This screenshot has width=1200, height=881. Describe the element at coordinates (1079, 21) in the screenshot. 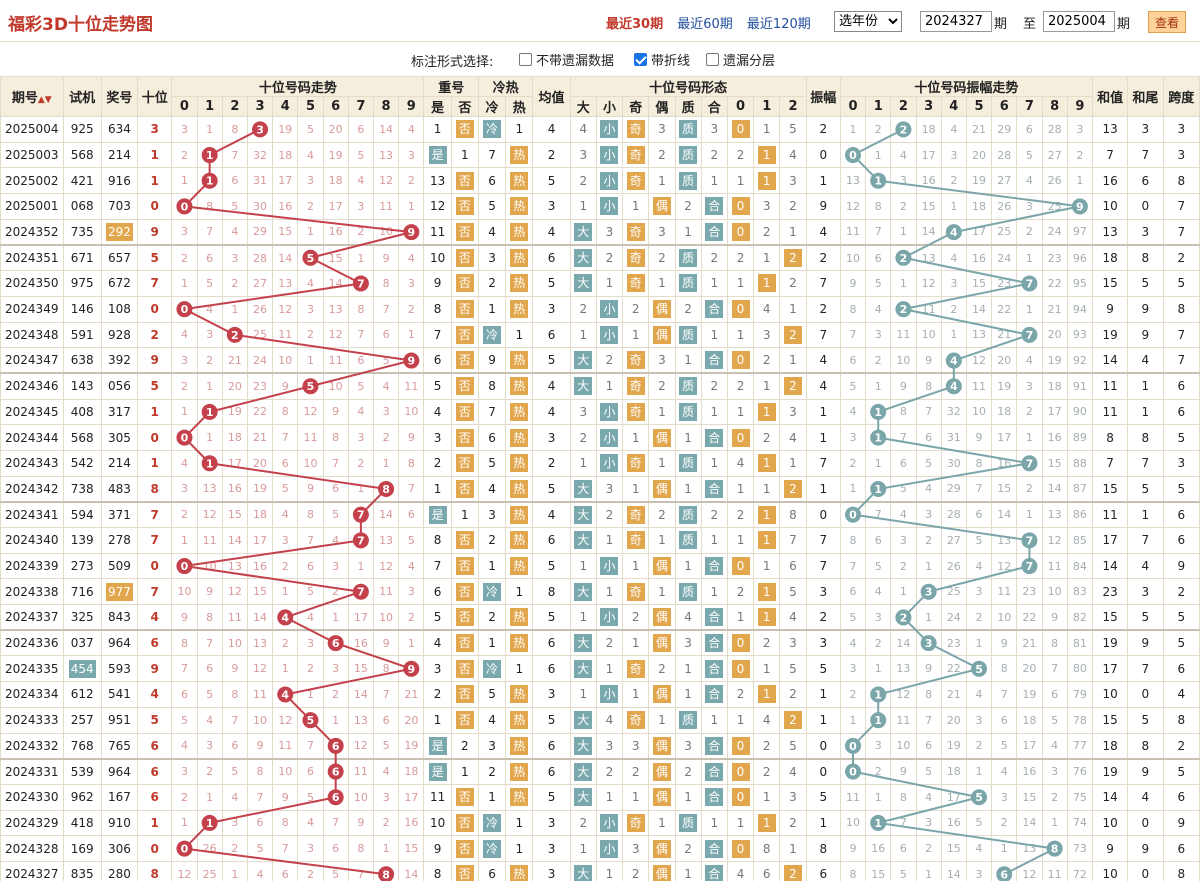

I see `to-period-input` at that location.